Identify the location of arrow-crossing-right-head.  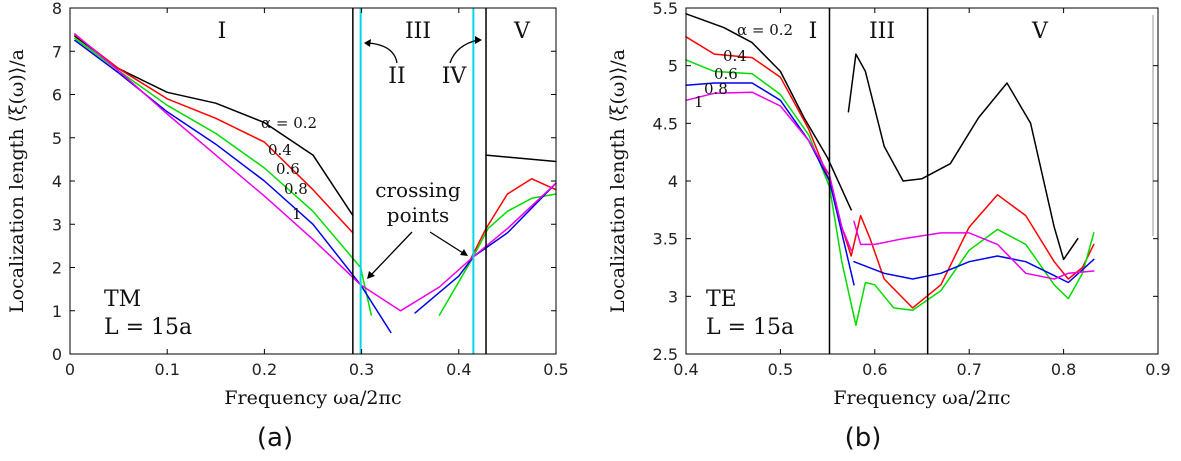
(464, 252).